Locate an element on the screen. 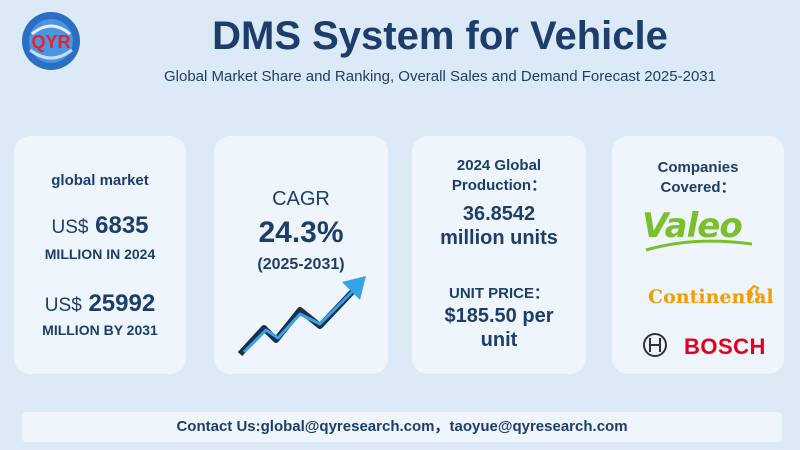 The image size is (800, 450). cagr-card: CAGR 24.3% (2025-2031) is located at coordinates (301, 255).